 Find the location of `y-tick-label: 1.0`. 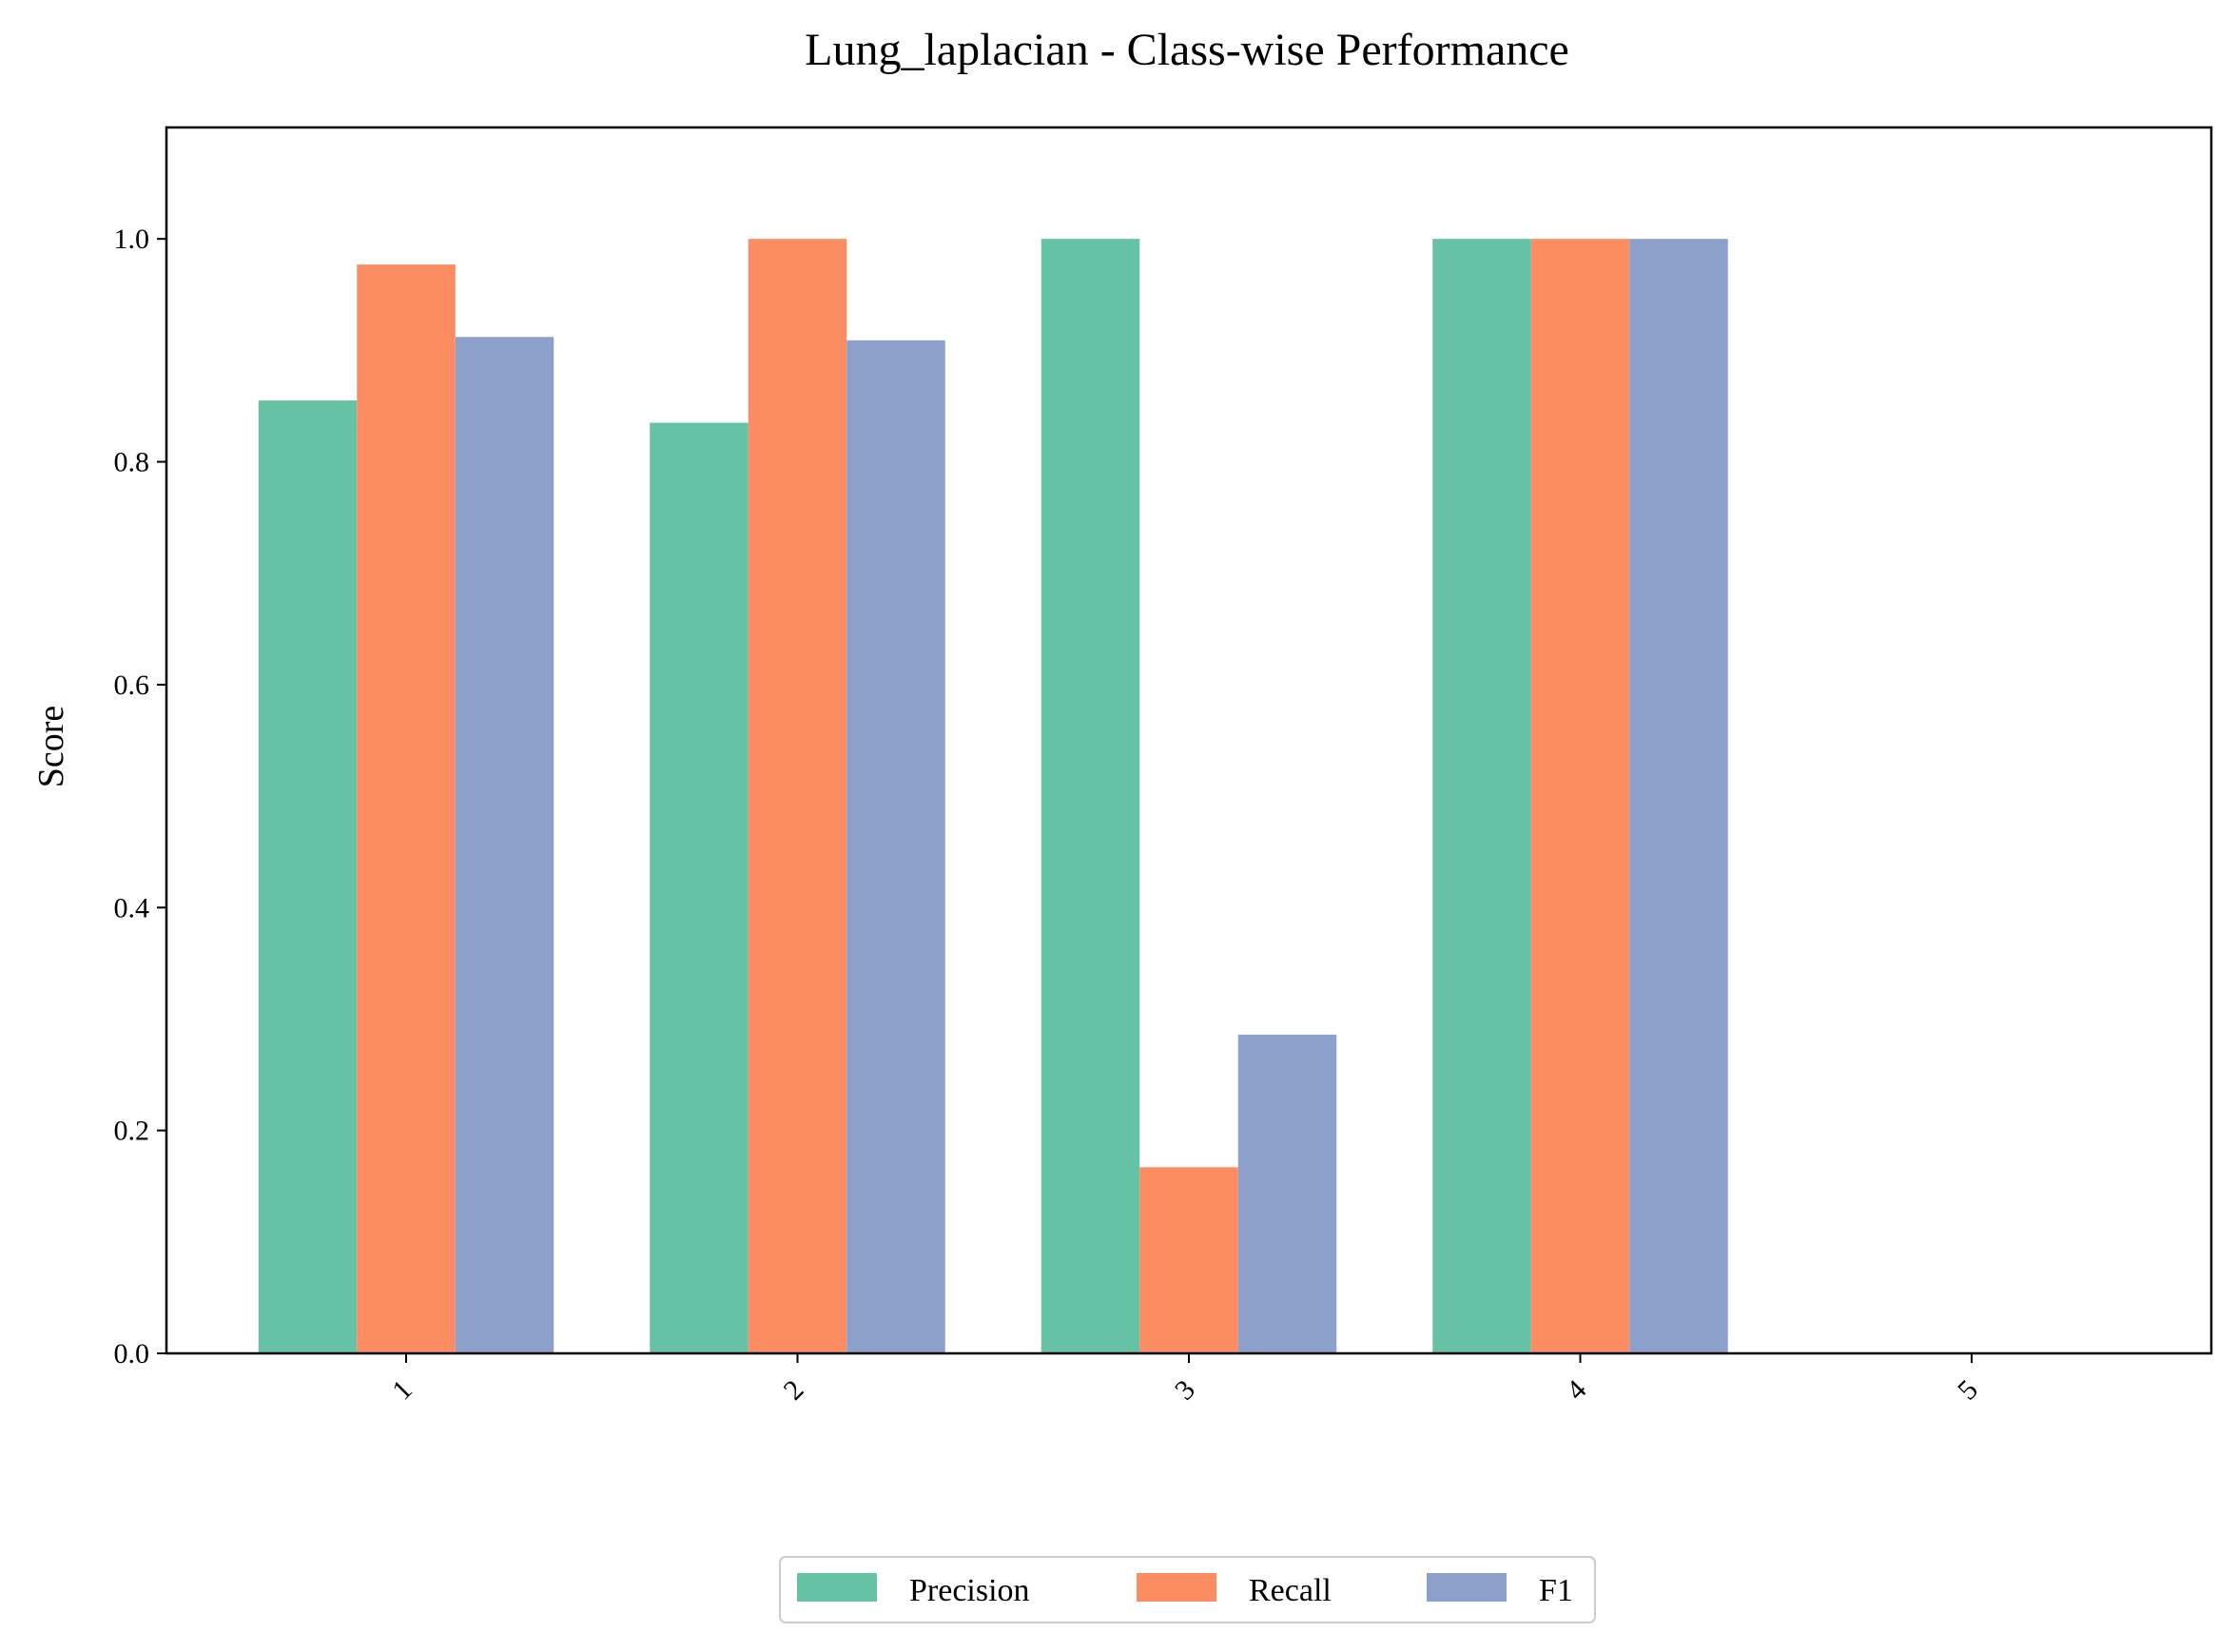

y-tick-label: 1.0 is located at coordinates (132, 239).